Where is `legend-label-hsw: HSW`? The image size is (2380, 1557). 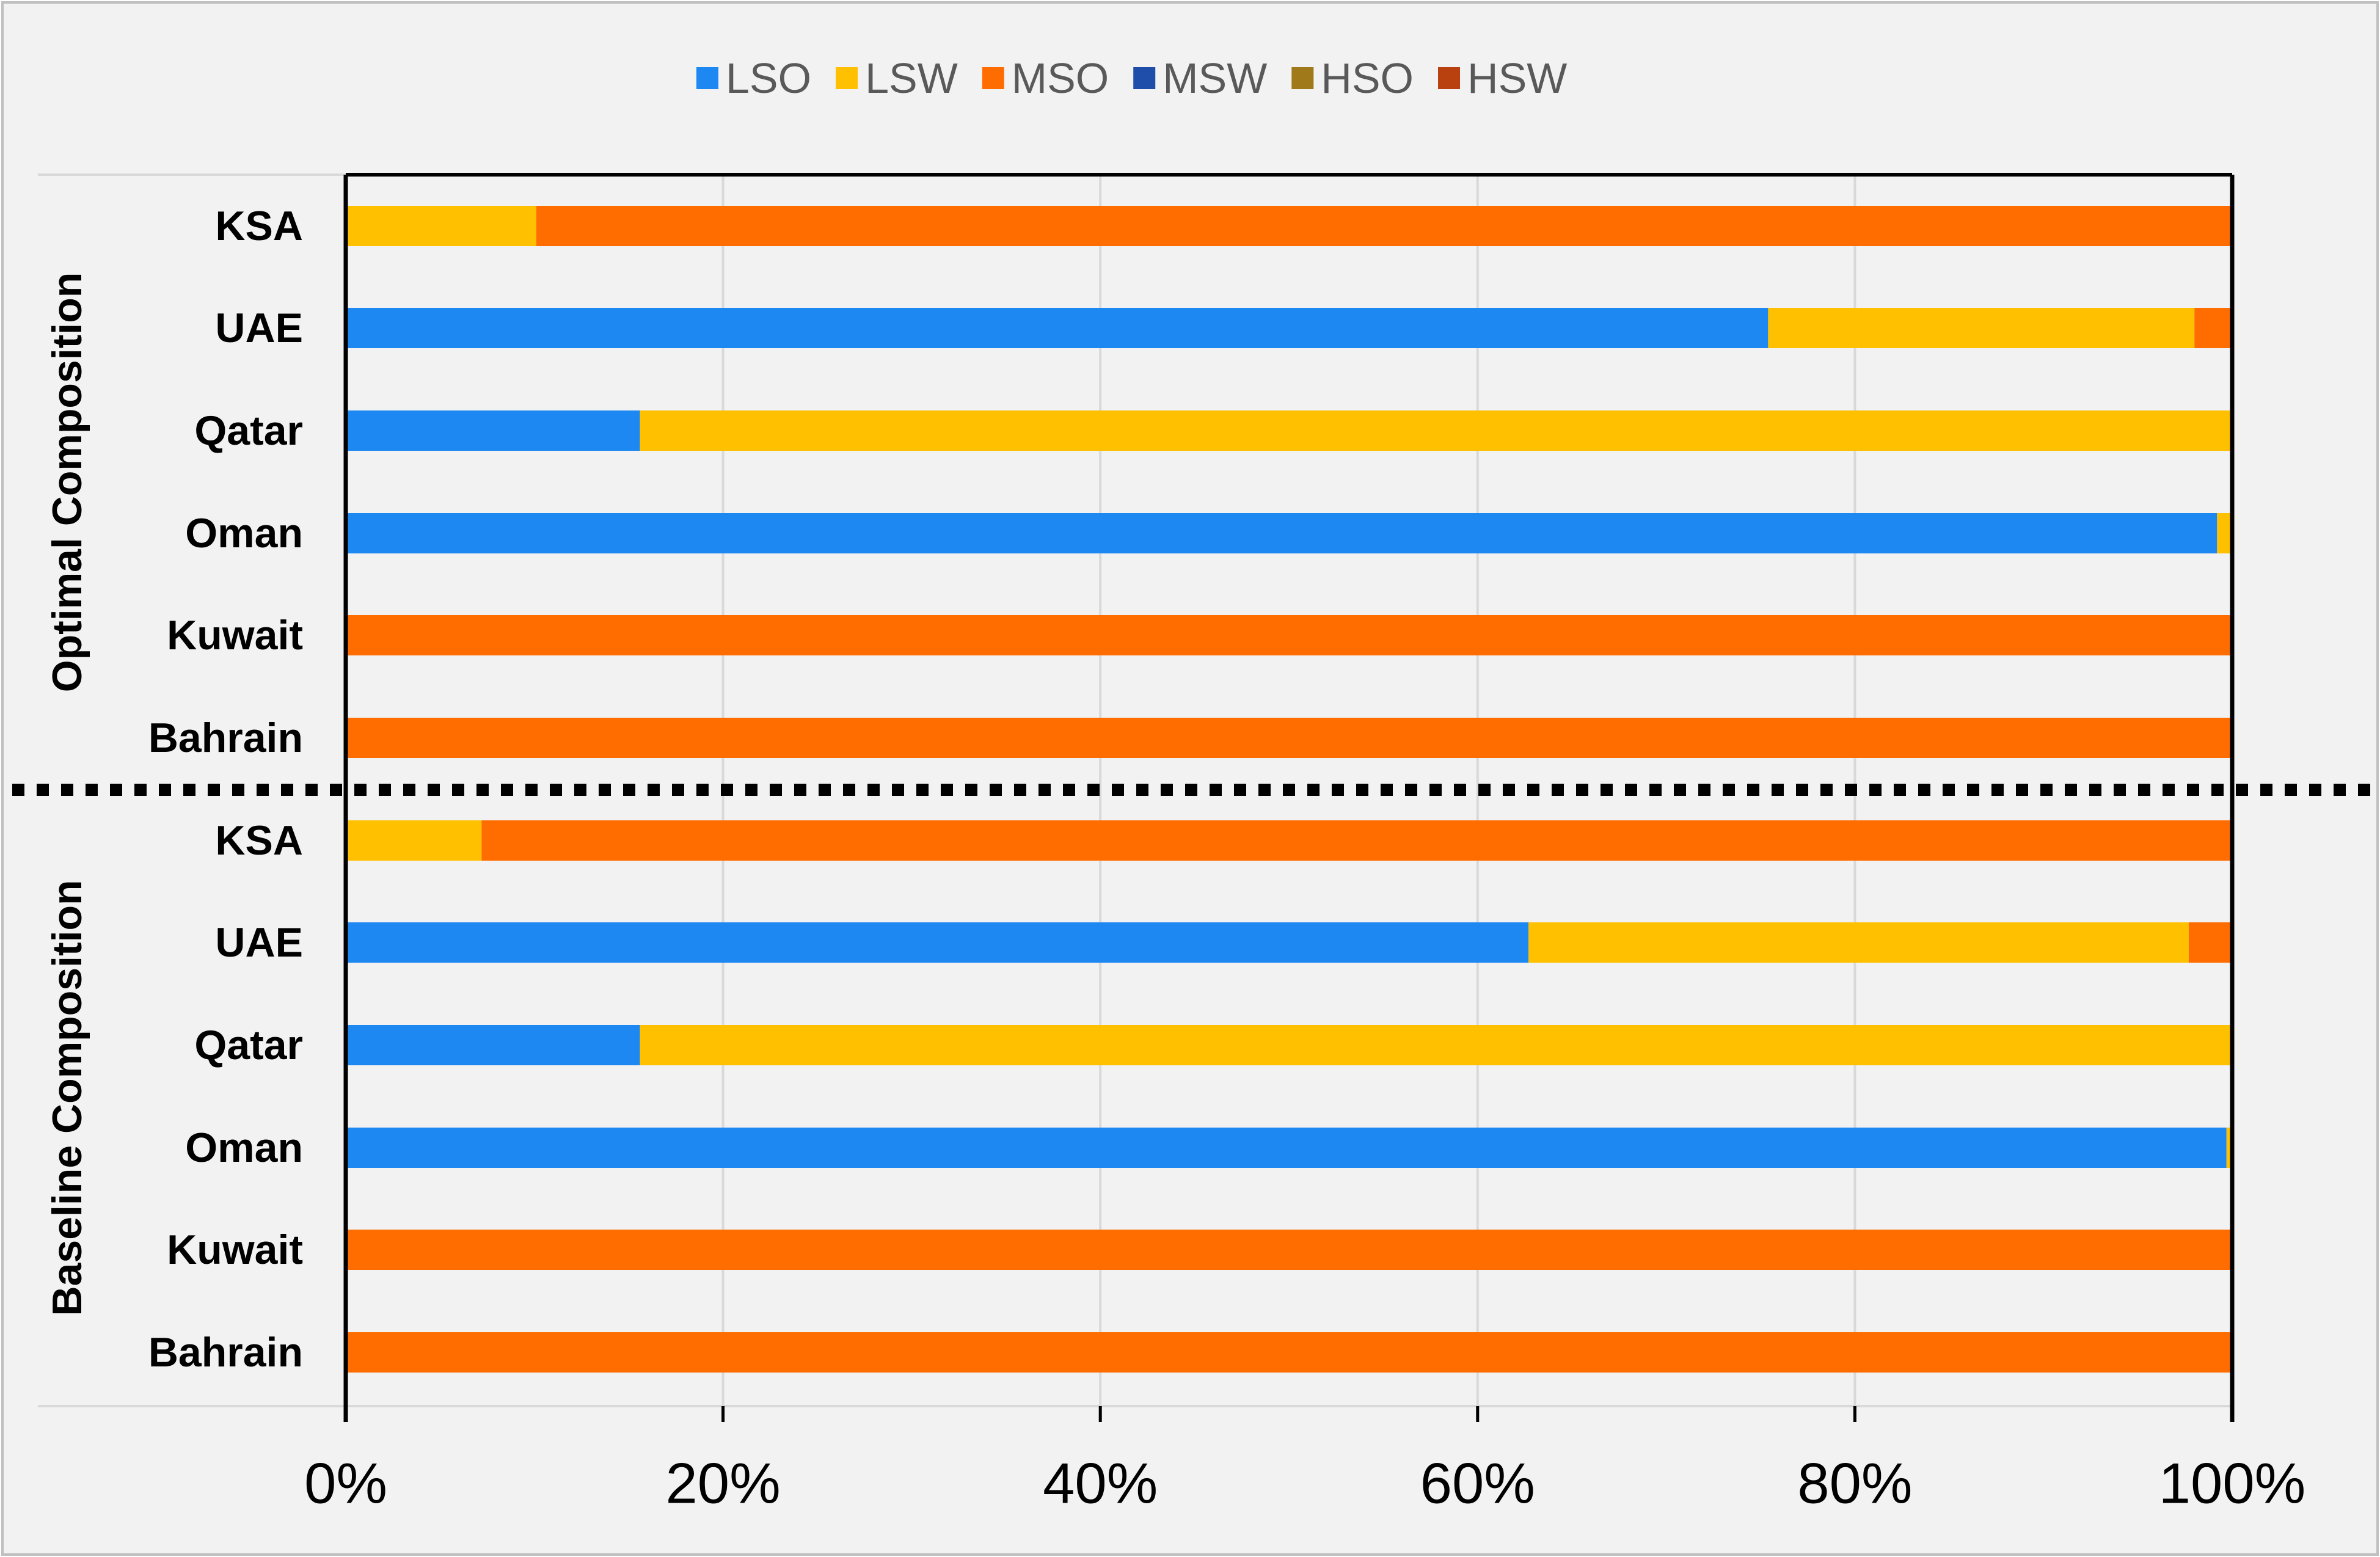 legend-label-hsw: HSW is located at coordinates (1517, 78).